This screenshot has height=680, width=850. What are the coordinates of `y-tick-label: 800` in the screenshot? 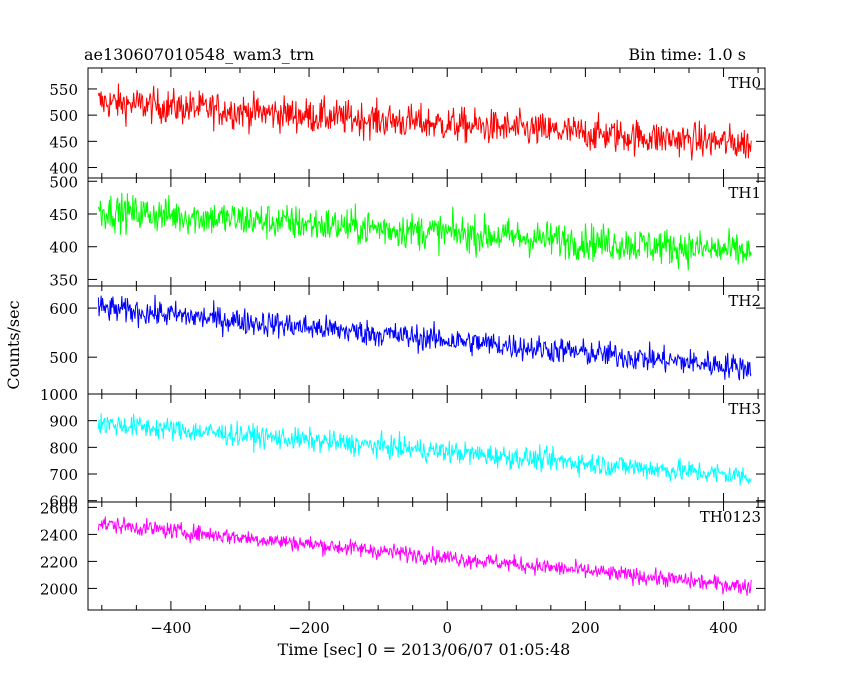 It's located at (63, 448).